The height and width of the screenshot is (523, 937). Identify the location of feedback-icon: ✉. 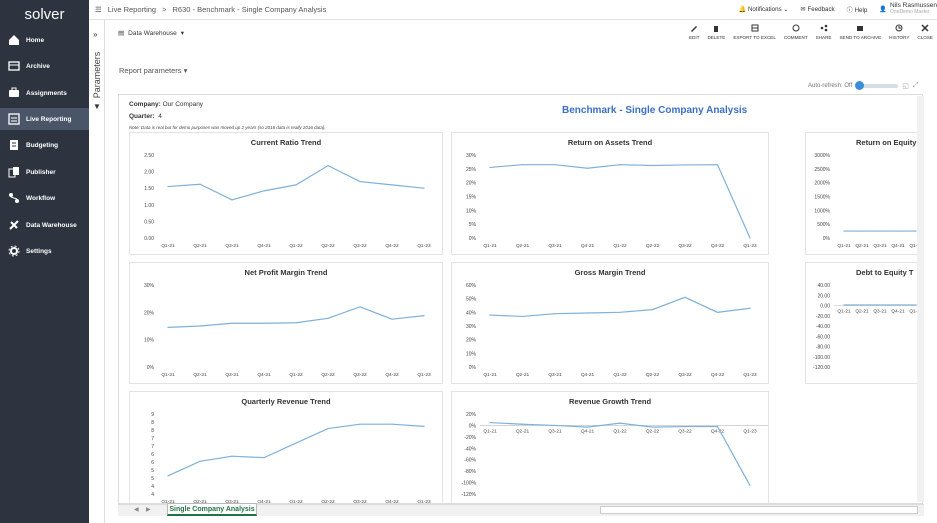
(803, 9).